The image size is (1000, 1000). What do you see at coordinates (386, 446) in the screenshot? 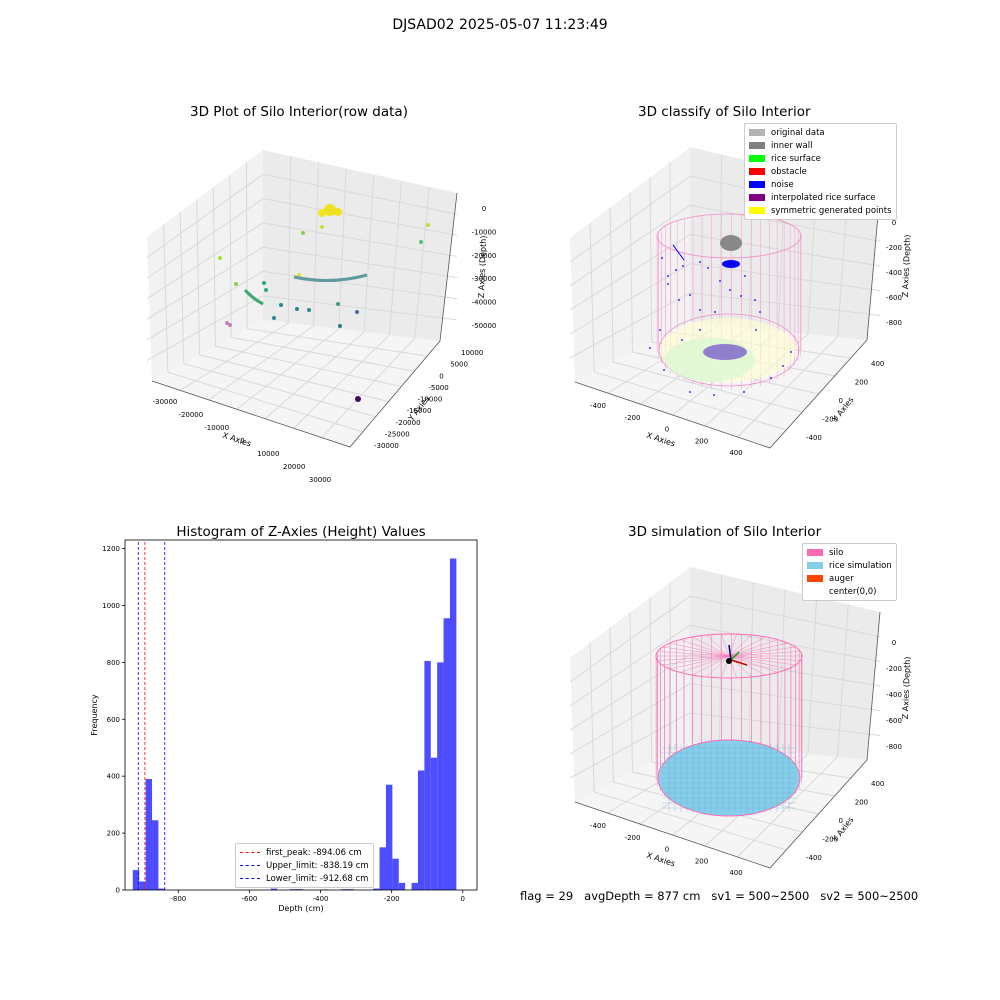
I see `y-tick-label: -30000` at bounding box center [386, 446].